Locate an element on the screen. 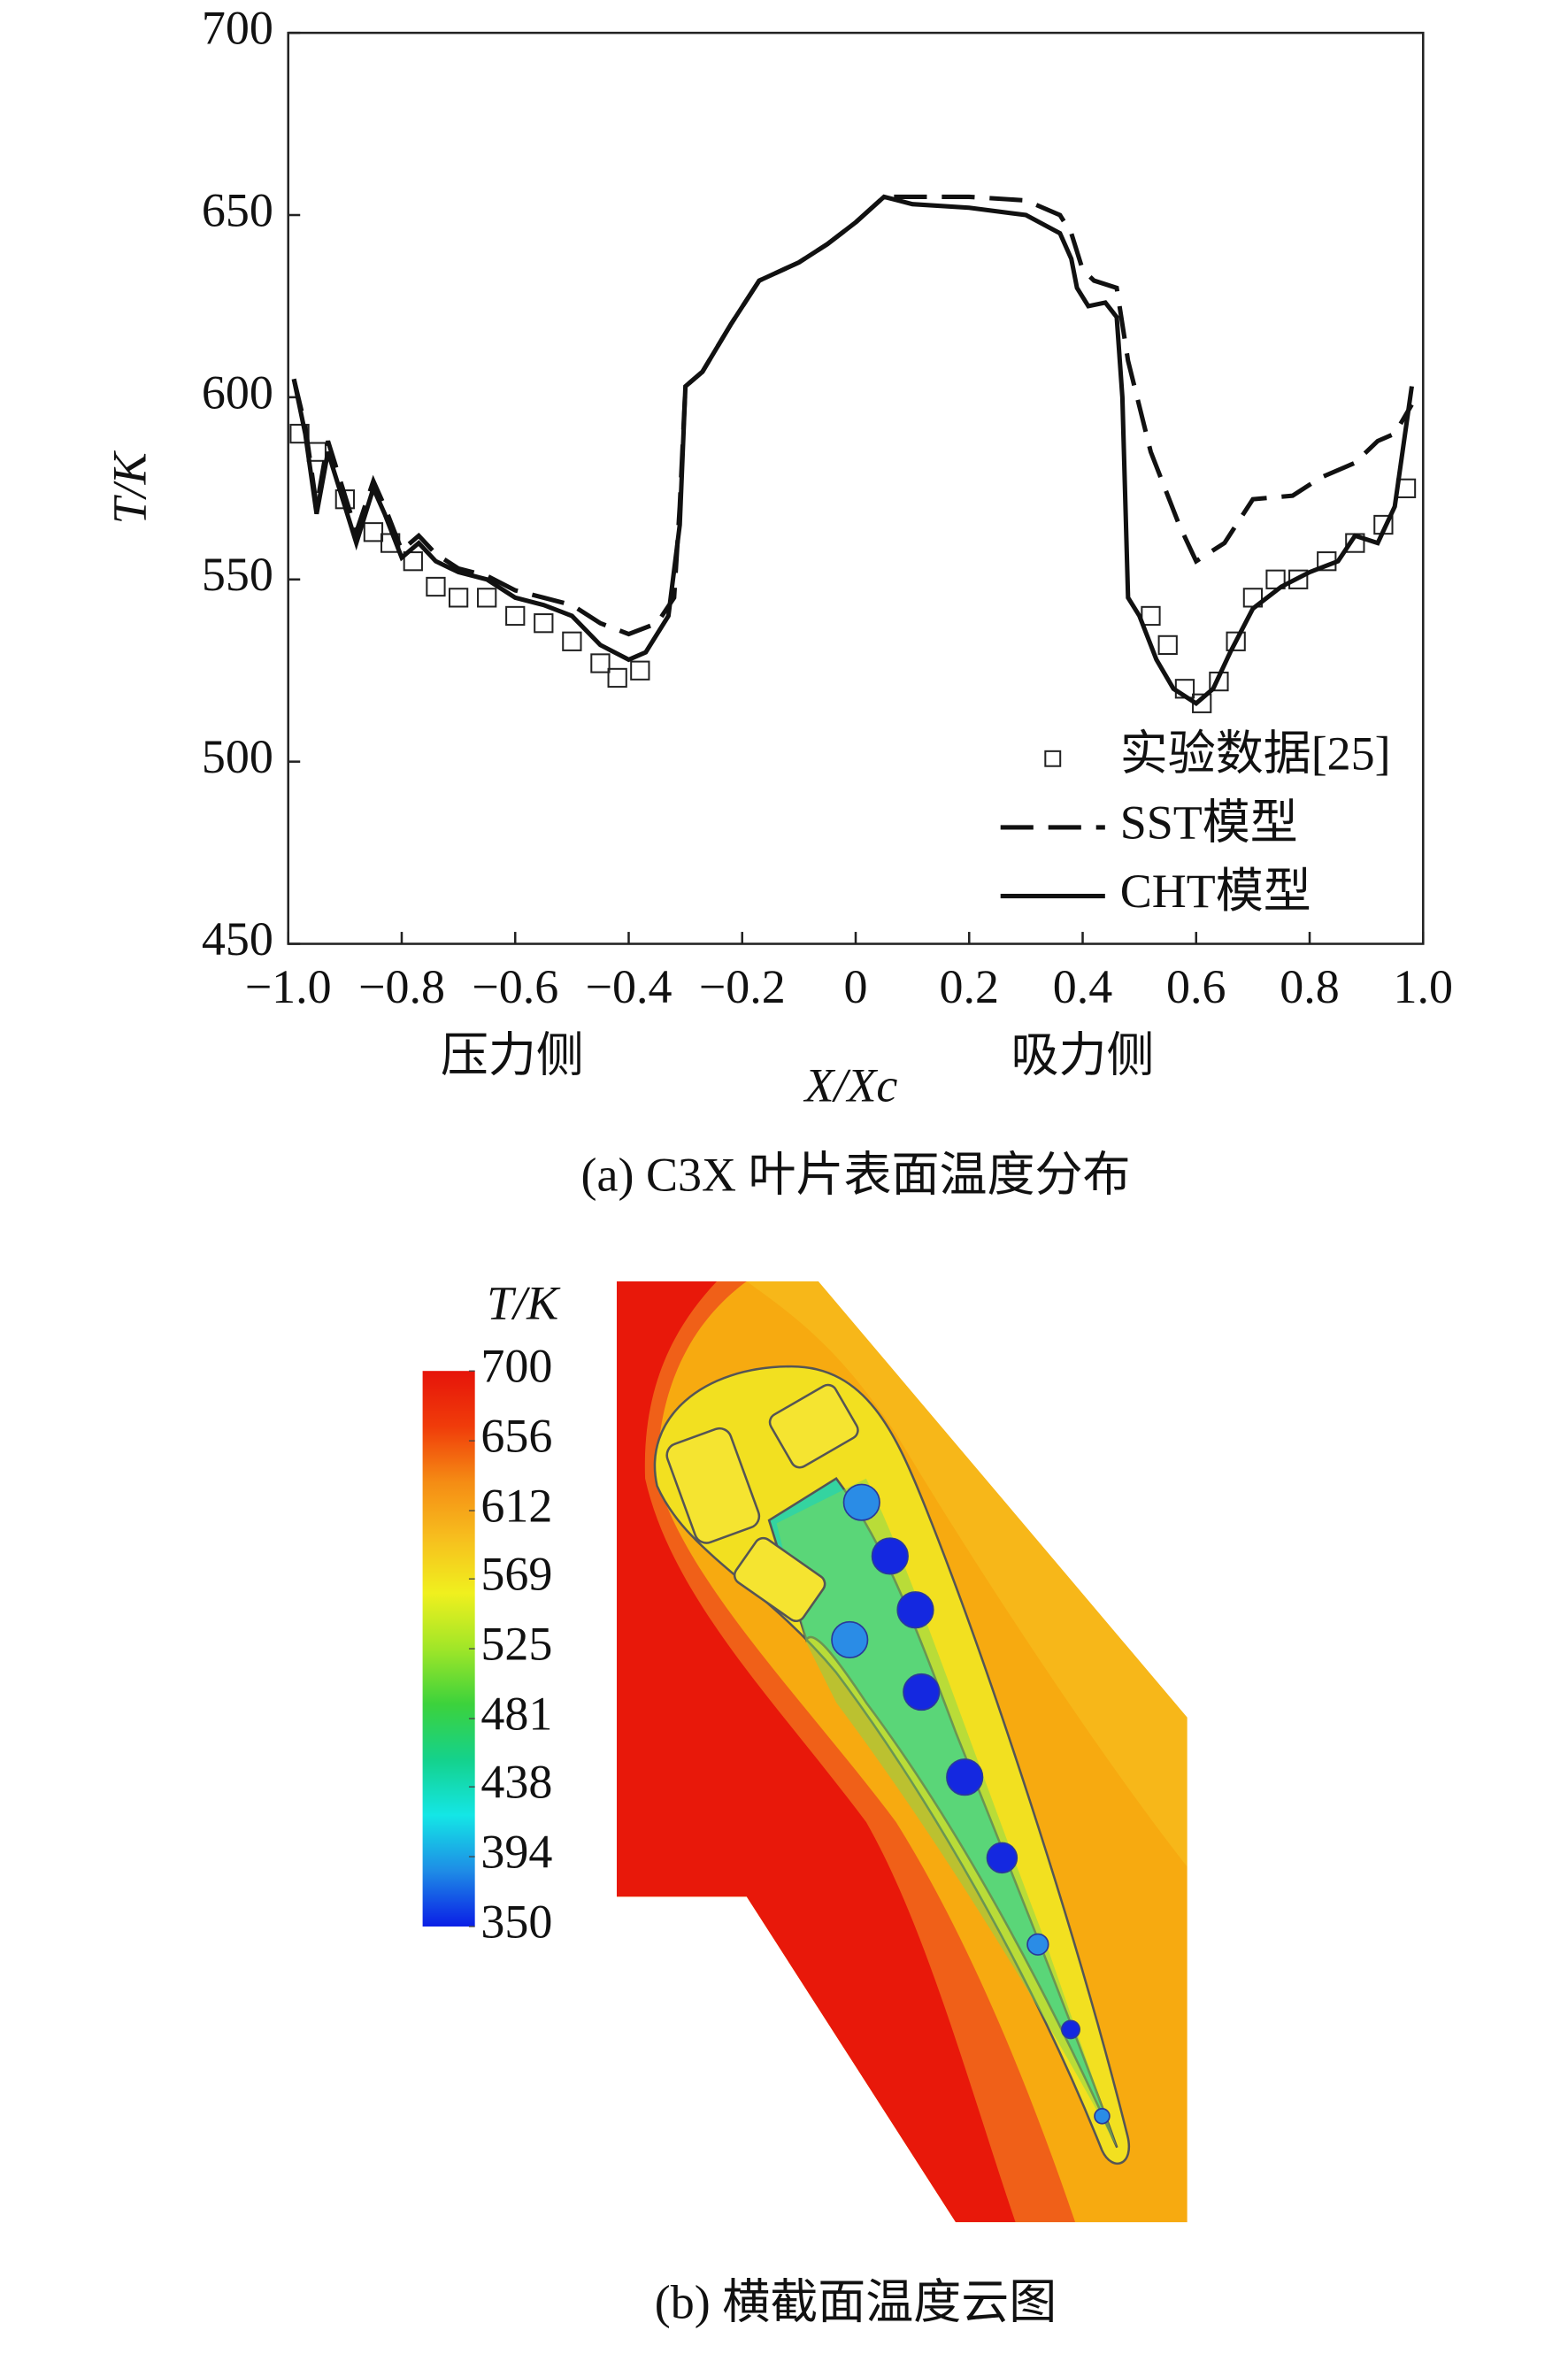 The width and height of the screenshot is (1568, 2369). x-tick-label: −0.6 is located at coordinates (515, 986).